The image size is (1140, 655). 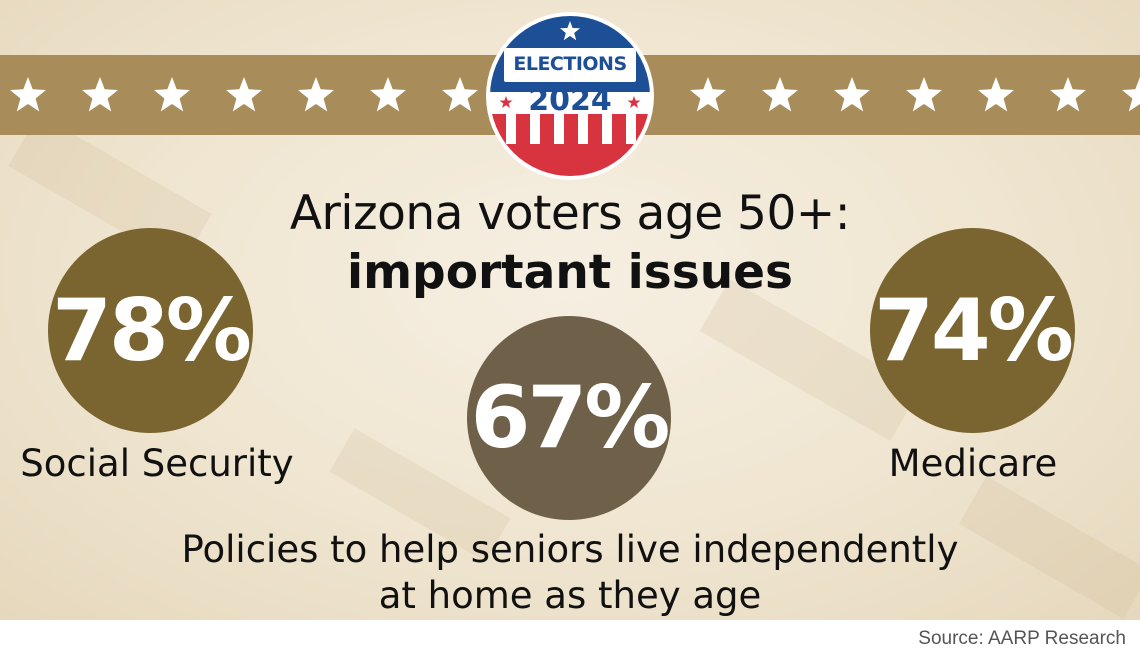 What do you see at coordinates (973, 463) in the screenshot?
I see `medicare-label: Medicare` at bounding box center [973, 463].